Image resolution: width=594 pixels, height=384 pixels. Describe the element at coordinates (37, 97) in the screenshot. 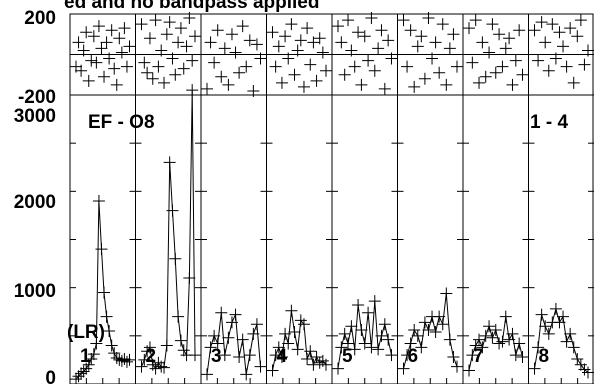

I see `top-ytick-neg200: -200` at that location.